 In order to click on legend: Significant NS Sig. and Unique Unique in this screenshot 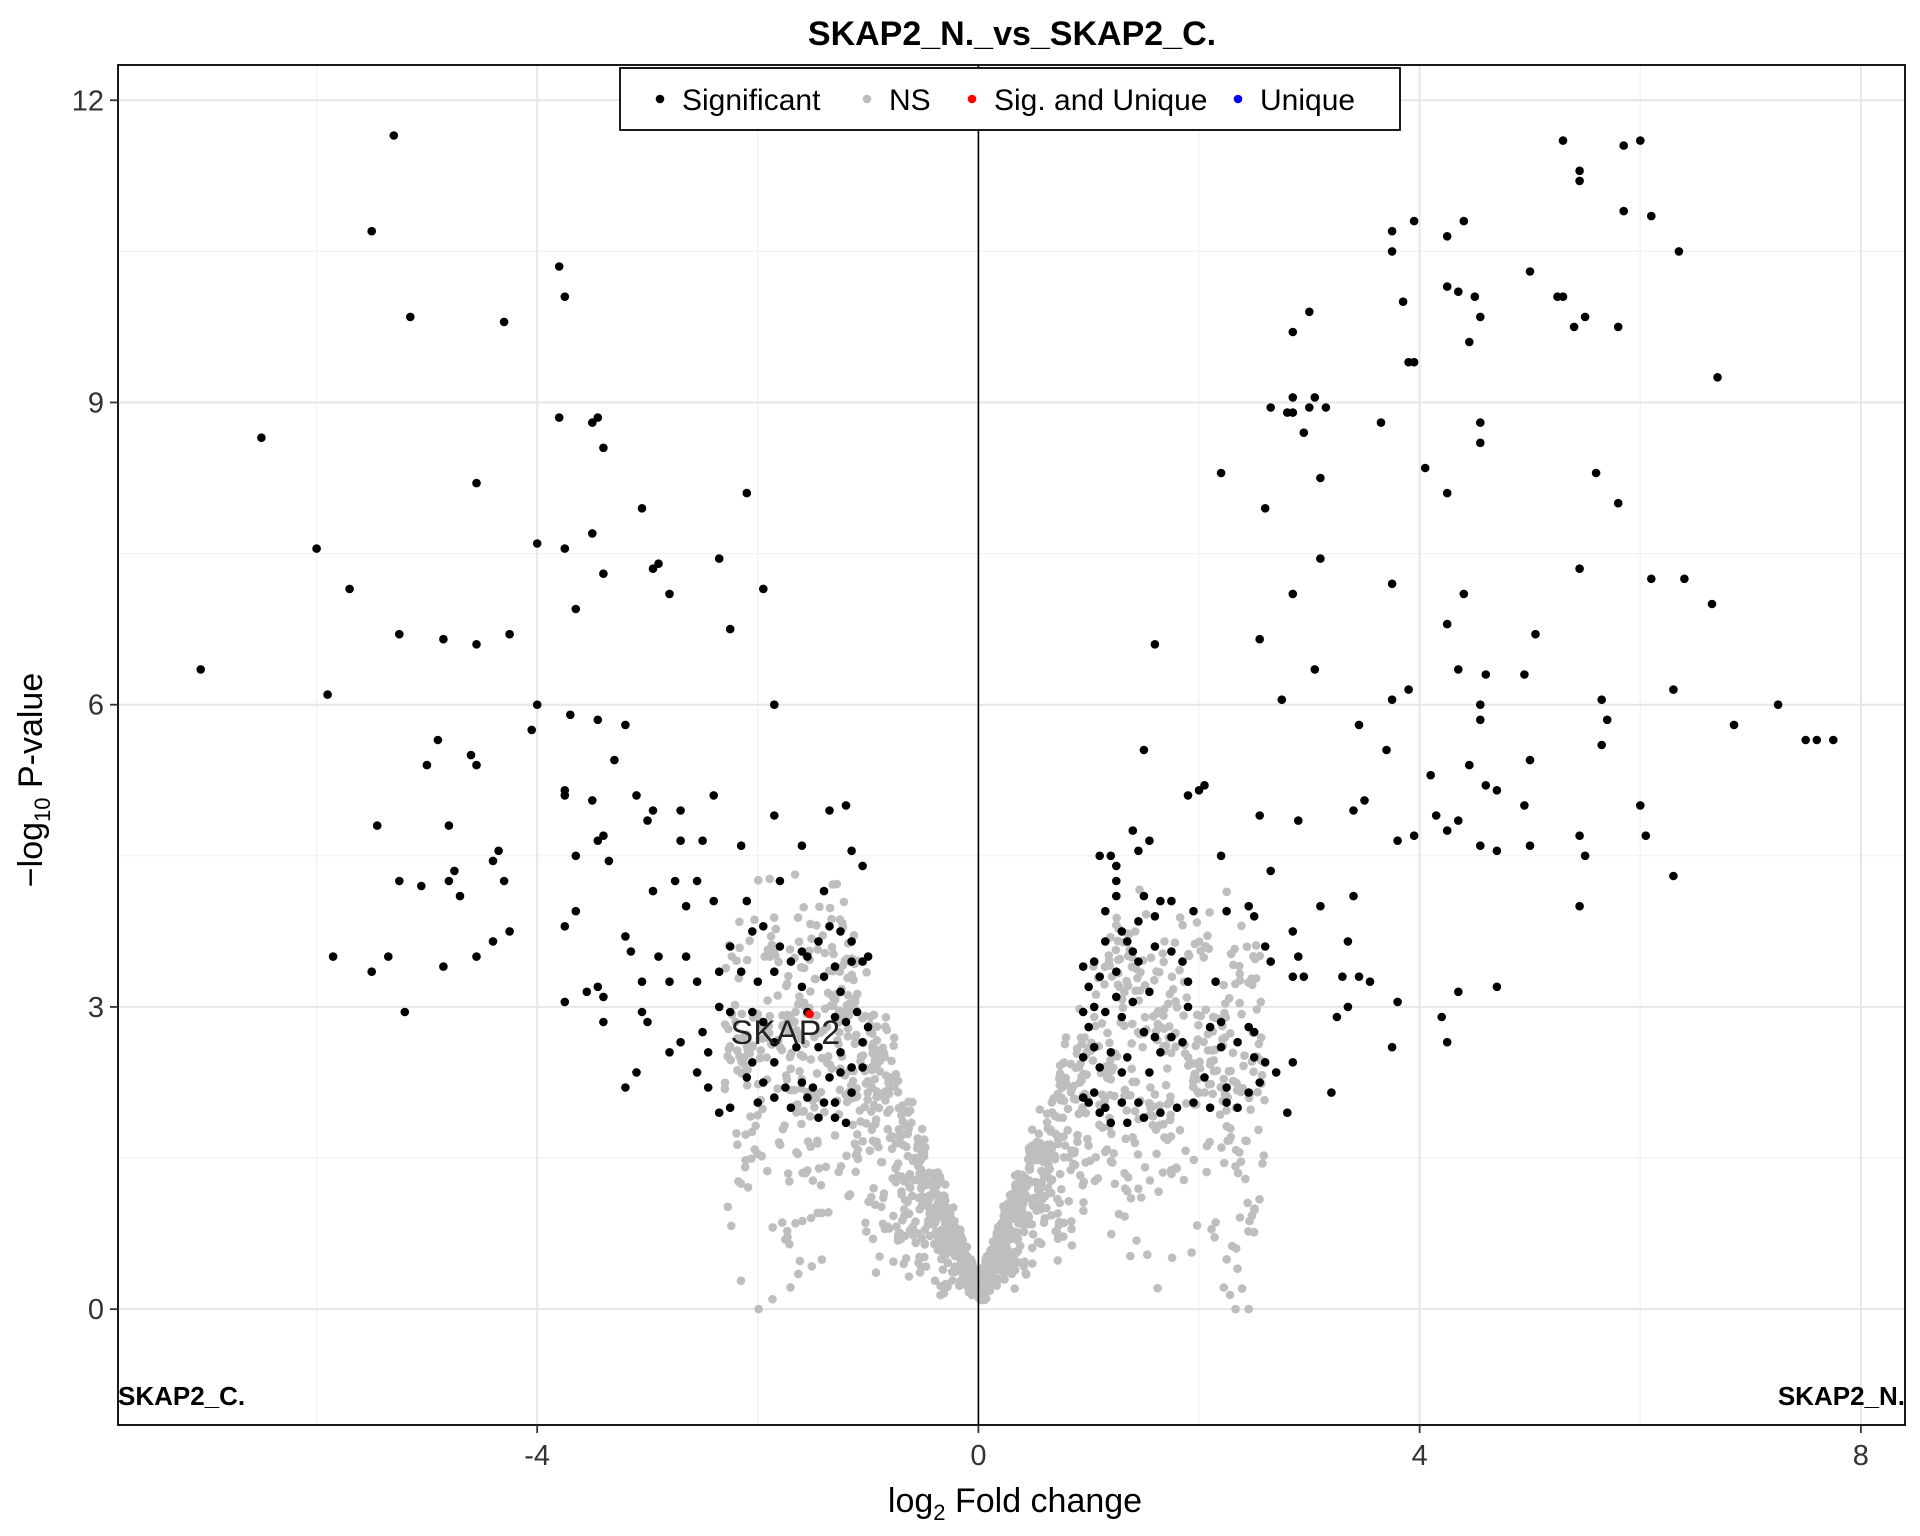, I will do `click(1010, 99)`.